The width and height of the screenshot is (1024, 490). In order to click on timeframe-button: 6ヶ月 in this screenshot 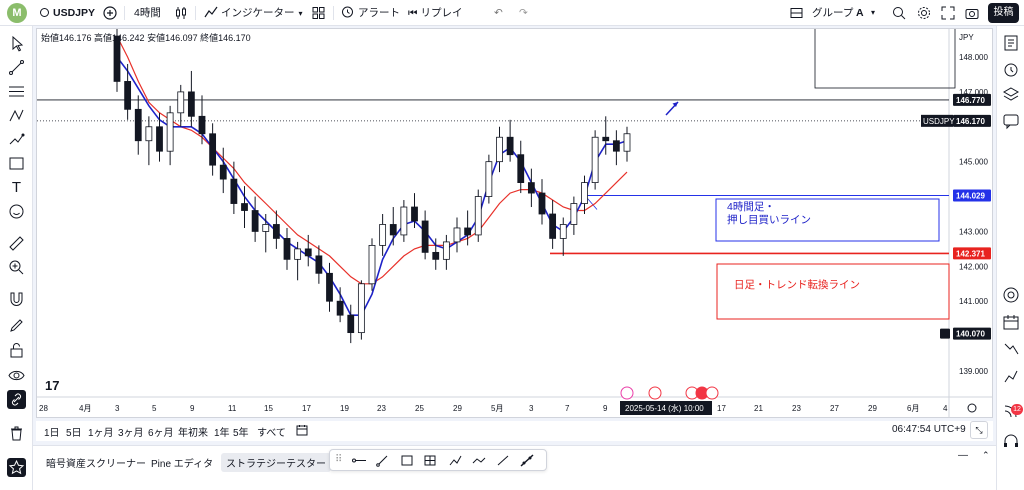, I will do `click(161, 433)`.